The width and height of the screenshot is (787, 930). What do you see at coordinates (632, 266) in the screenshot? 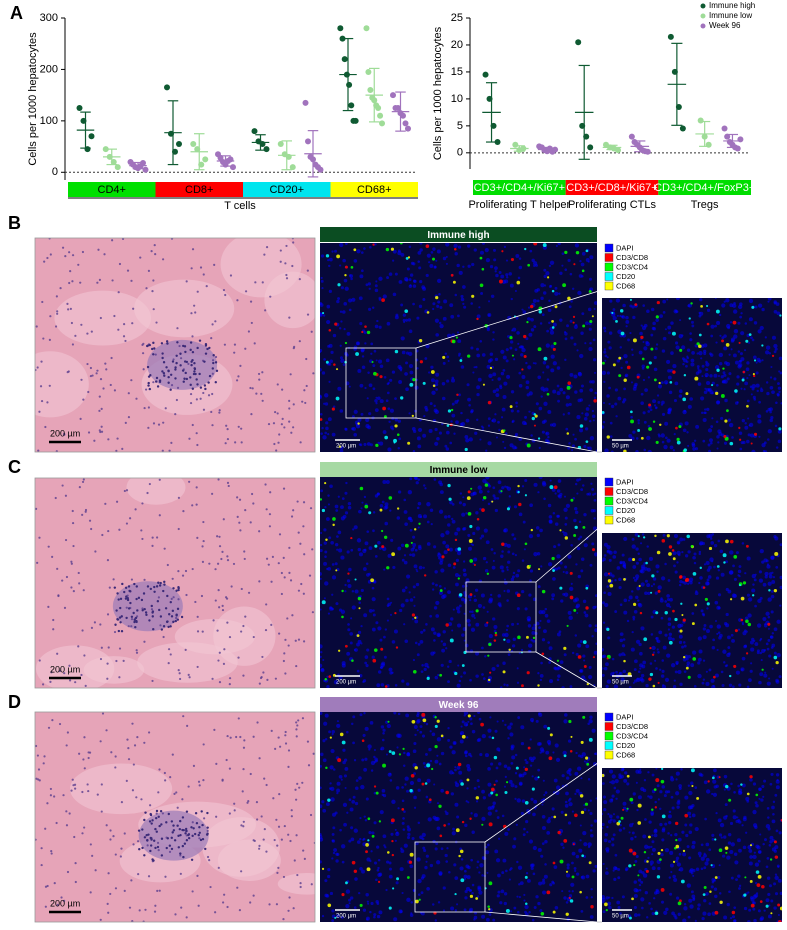
I see `channel-label: CD3/CD4` at bounding box center [632, 266].